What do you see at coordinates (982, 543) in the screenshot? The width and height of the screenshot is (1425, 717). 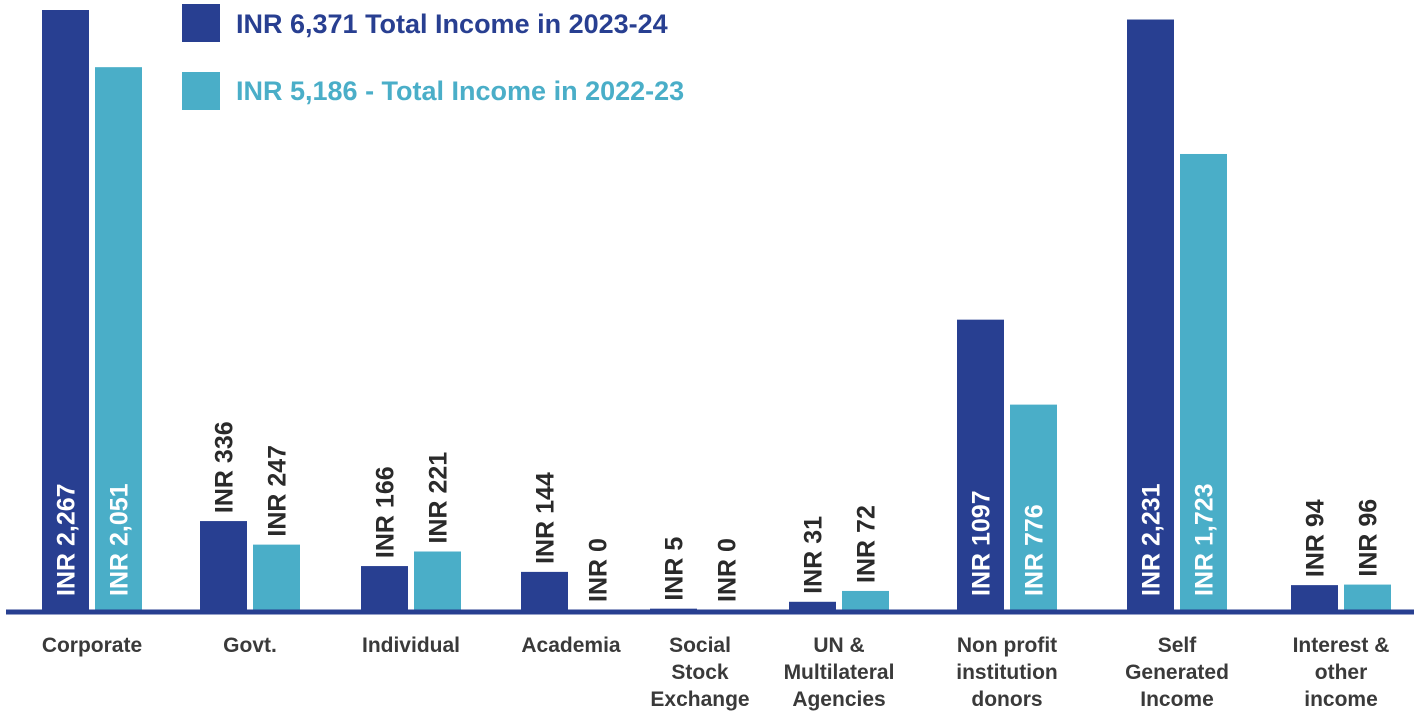 I see `value-label-non-profit-institution-donors-series-1: INR 1097` at bounding box center [982, 543].